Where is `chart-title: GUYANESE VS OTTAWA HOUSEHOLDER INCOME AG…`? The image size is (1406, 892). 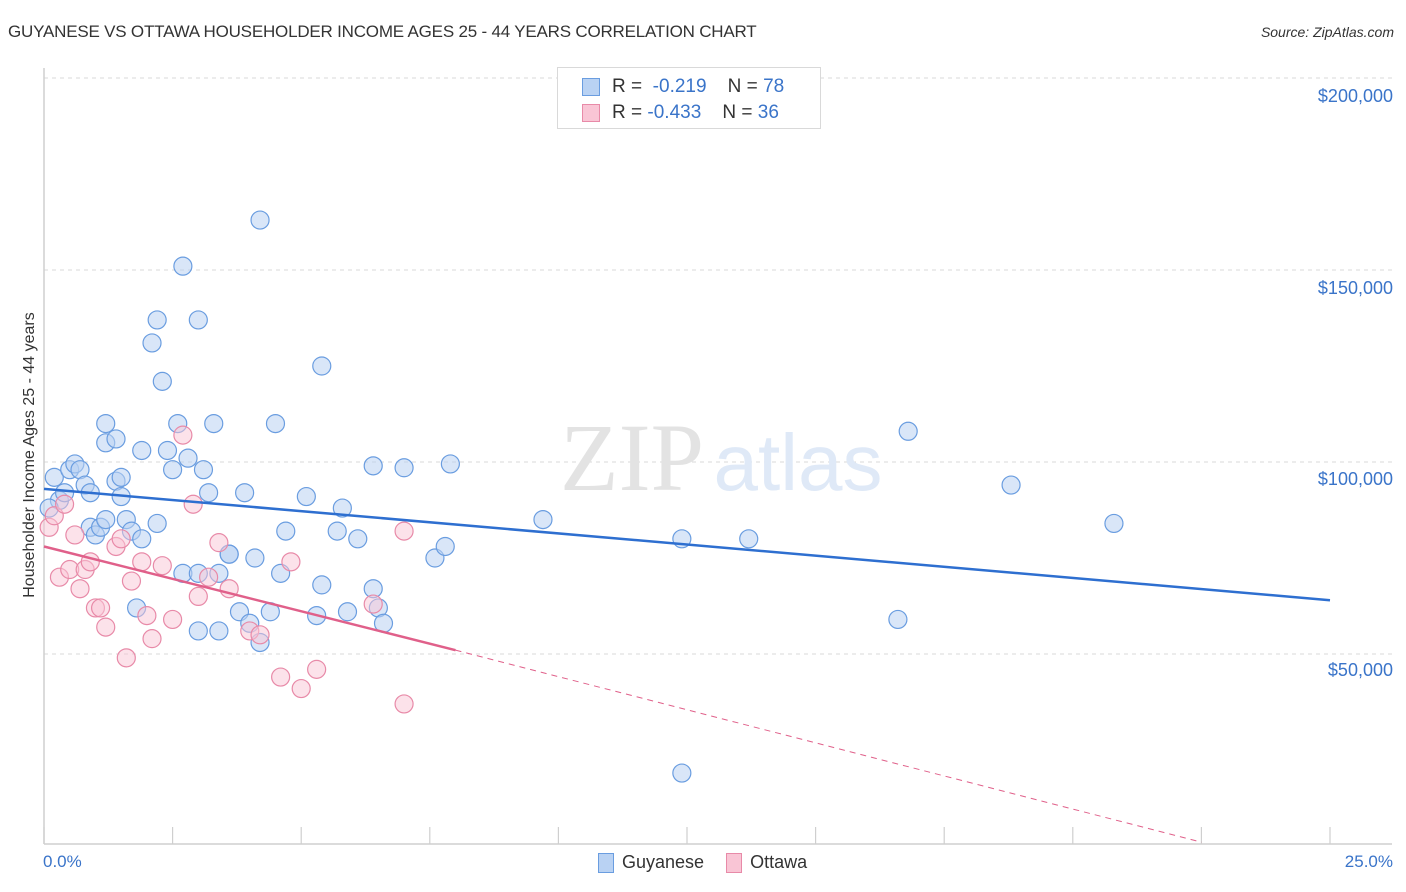
chart-title: GUYANESE VS OTTAWA HOUSEHOLDER INCOME AG… is located at coordinates (382, 31).